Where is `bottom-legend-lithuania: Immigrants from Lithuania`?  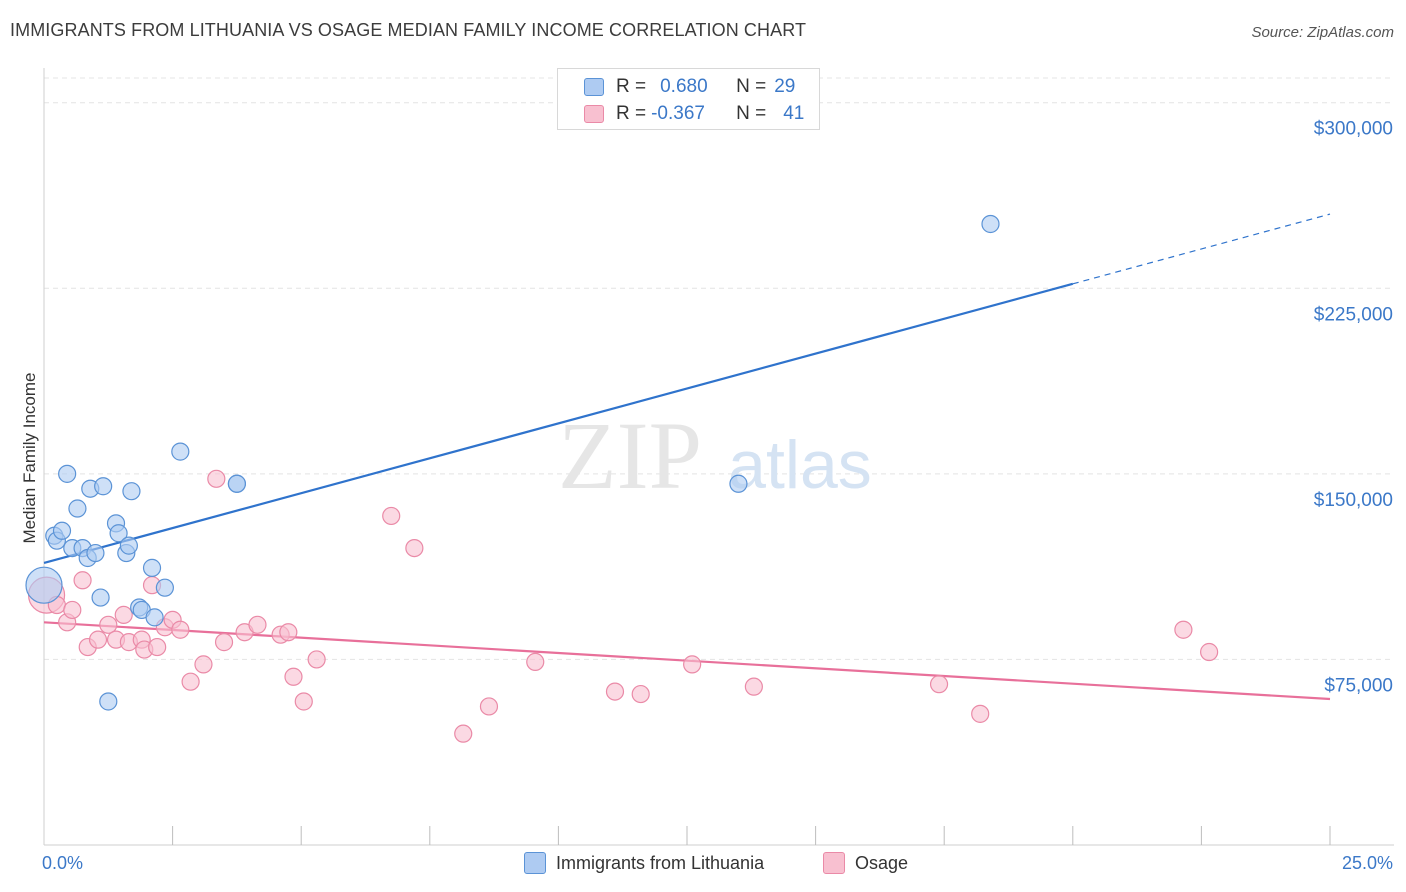 bottom-legend-lithuania: Immigrants from Lithuania is located at coordinates (644, 863).